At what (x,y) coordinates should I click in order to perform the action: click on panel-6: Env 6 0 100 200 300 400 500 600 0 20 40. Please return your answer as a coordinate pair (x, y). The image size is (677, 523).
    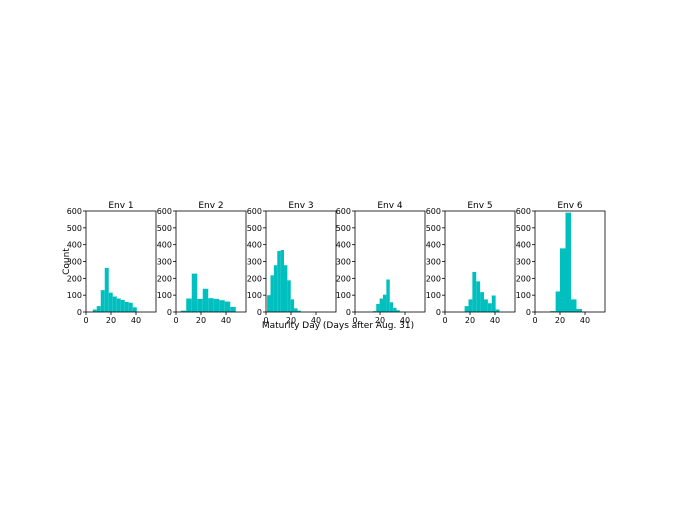
    Looking at the image, I should click on (561, 263).